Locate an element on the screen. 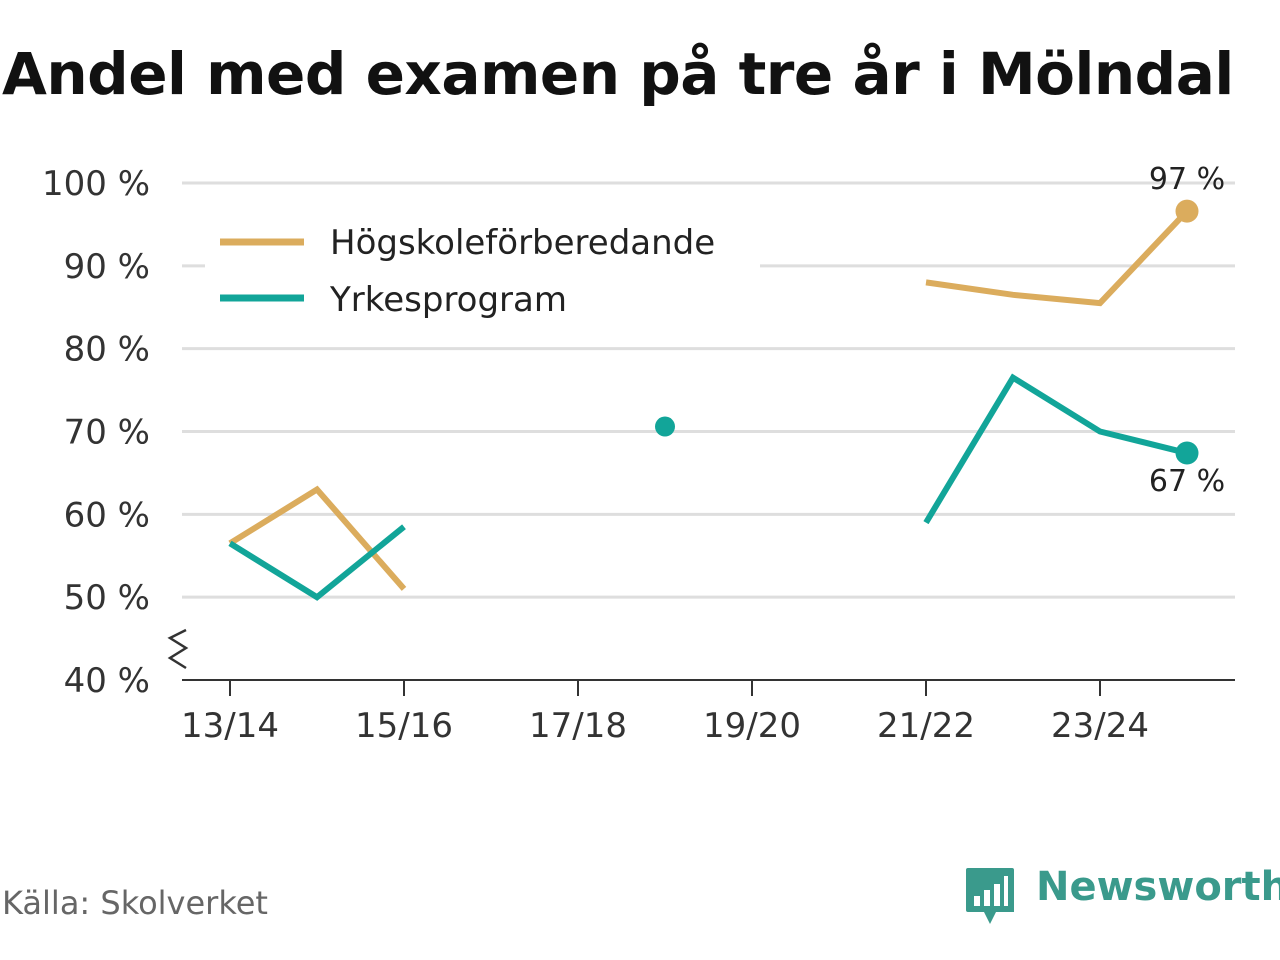 This screenshot has height=960, width=1280. y-tick-label: 80 % is located at coordinates (107, 350).